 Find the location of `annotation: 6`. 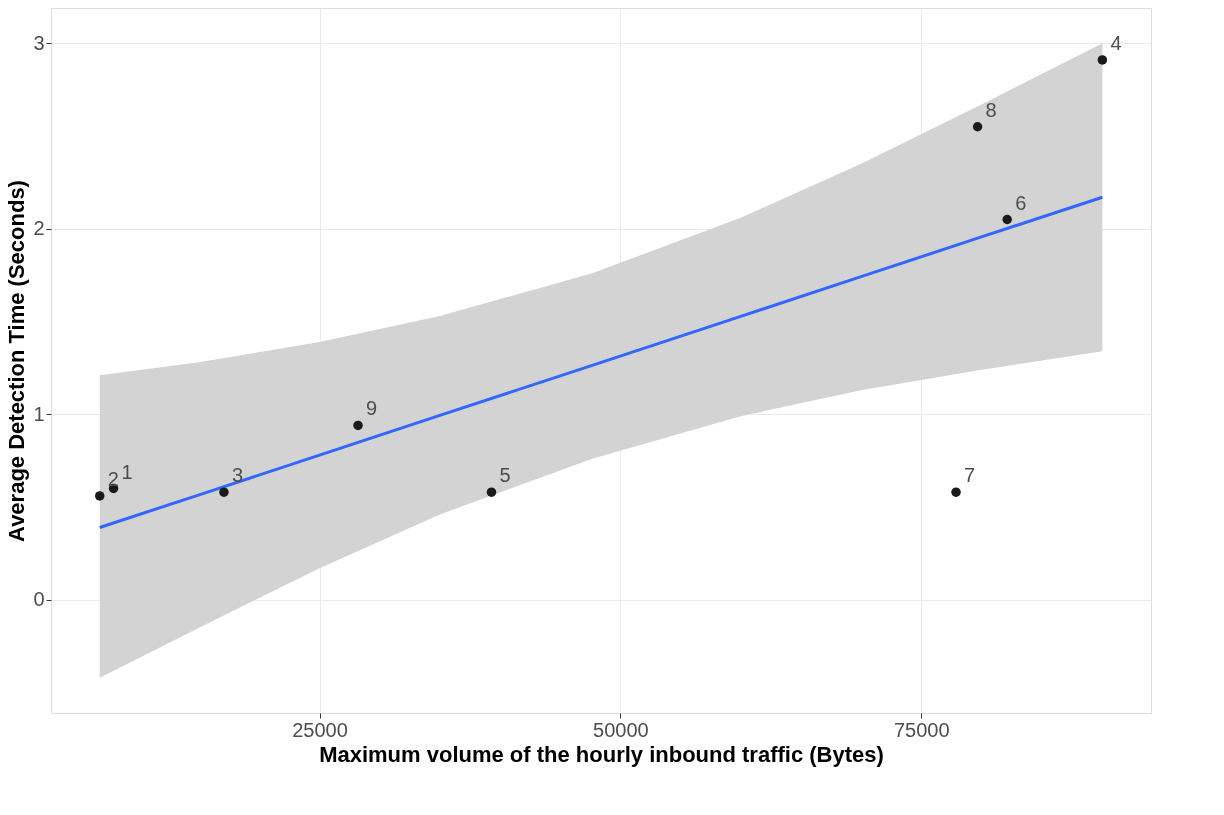

annotation: 6 is located at coordinates (1021, 202).